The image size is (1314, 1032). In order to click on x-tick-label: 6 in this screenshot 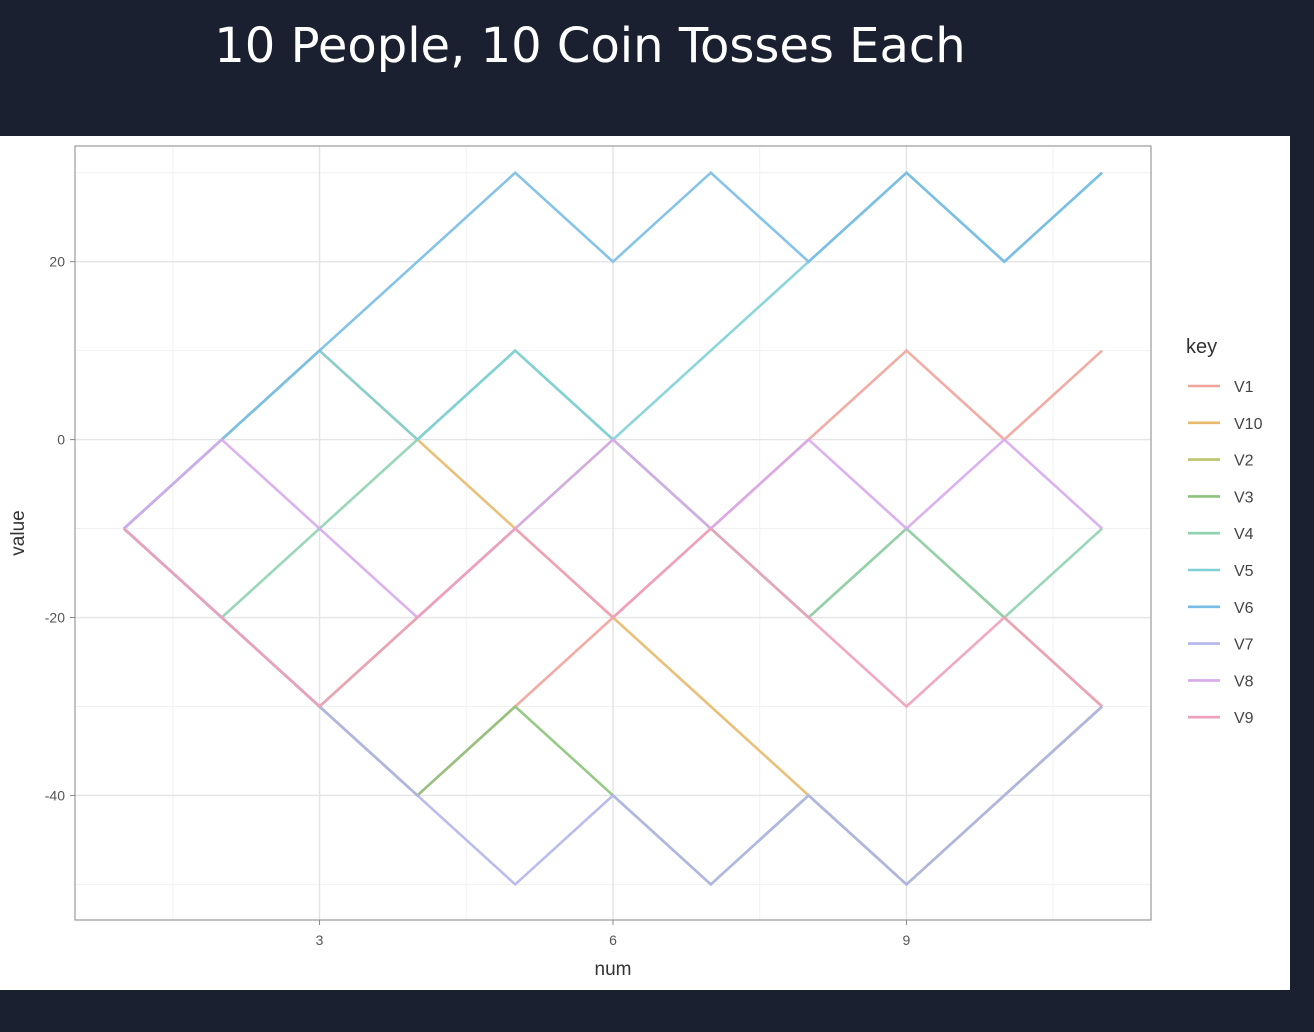, I will do `click(613, 940)`.